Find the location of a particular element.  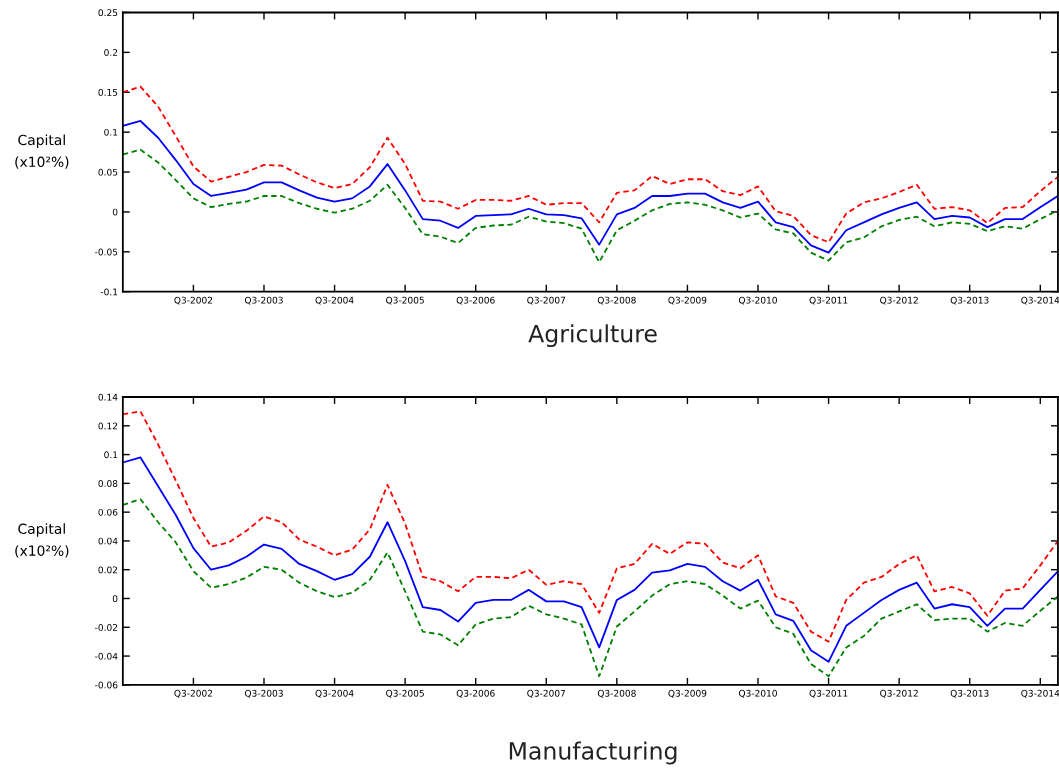

y-tick-label: 0.25 is located at coordinates (108, 13).